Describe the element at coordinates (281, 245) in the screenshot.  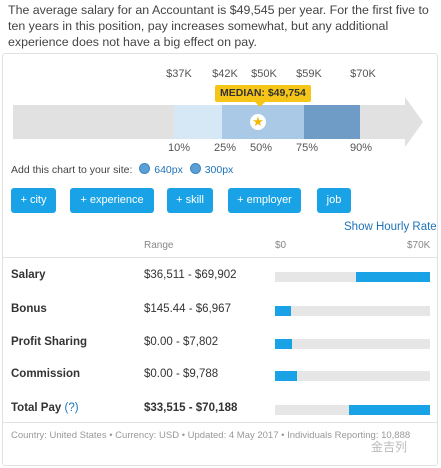
I see `scale-min-header: $0` at that location.